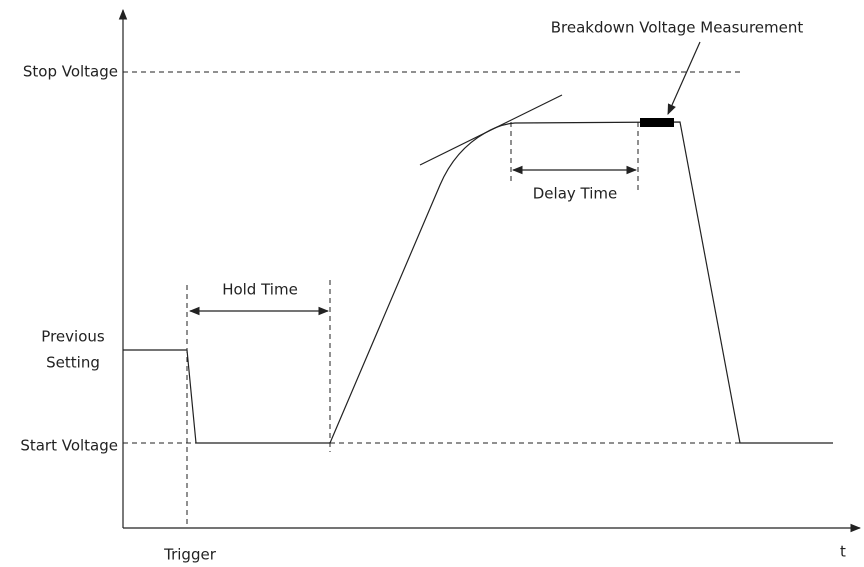 The width and height of the screenshot is (864, 567). I want to click on breakdown-arrow, so click(684, 78).